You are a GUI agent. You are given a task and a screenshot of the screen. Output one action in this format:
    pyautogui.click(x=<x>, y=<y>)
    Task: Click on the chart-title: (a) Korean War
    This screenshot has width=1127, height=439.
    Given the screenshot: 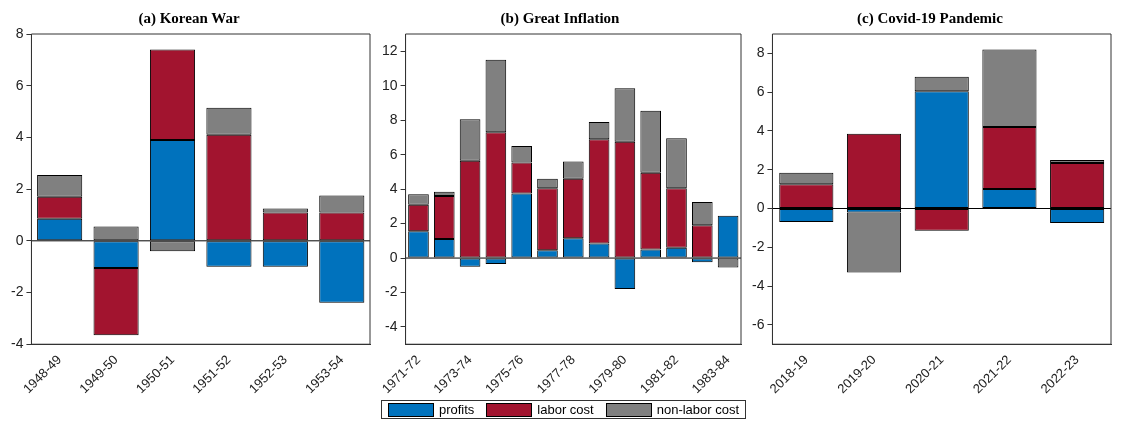 What is the action you would take?
    pyautogui.click(x=189, y=18)
    